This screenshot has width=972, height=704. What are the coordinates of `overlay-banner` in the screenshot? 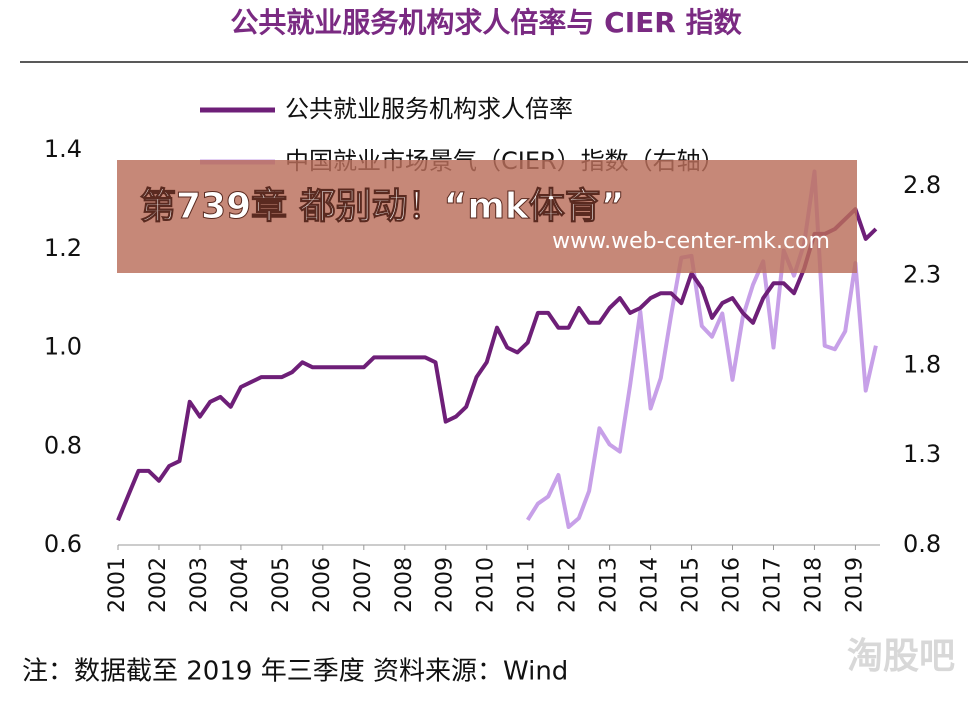 It's located at (487, 216).